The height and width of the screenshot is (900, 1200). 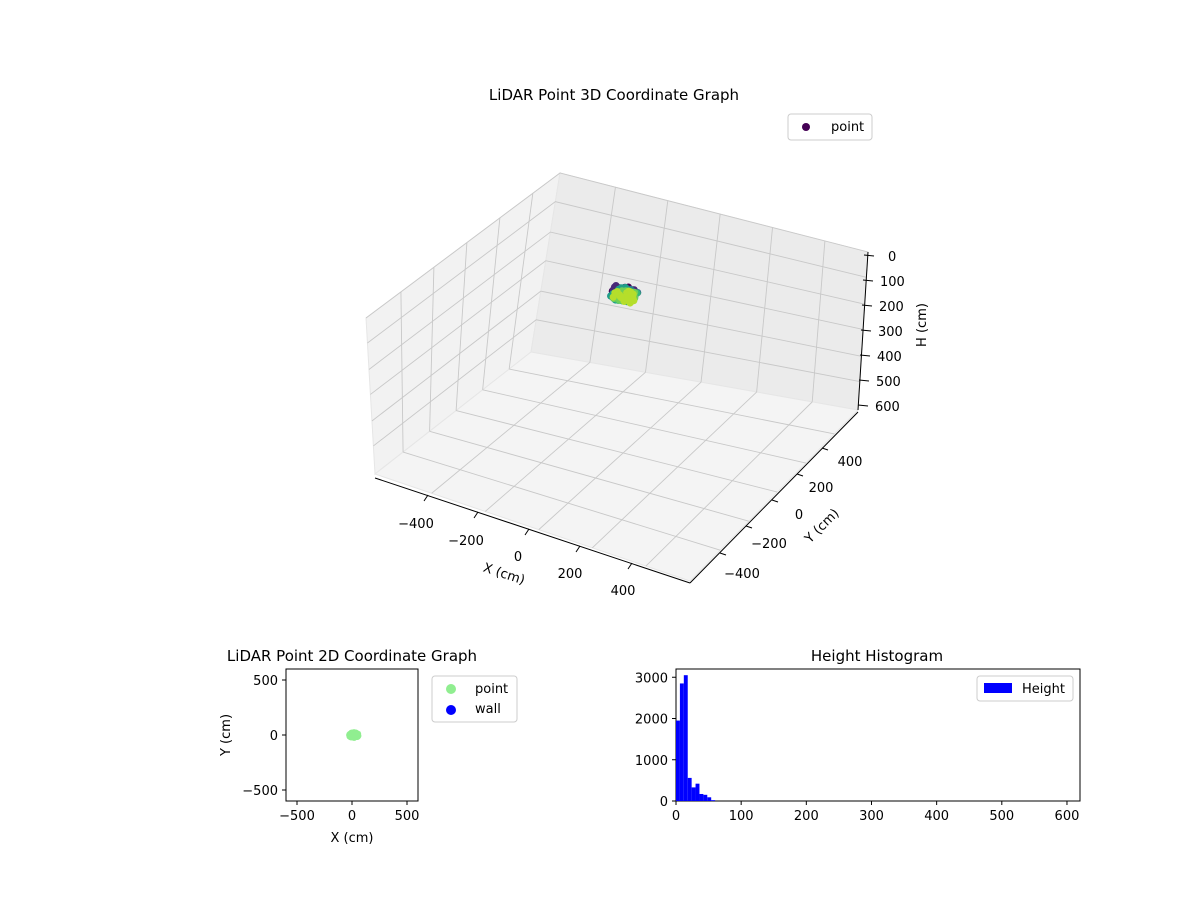 What do you see at coordinates (1043, 689) in the screenshot?
I see `legend-hist-label: Height` at bounding box center [1043, 689].